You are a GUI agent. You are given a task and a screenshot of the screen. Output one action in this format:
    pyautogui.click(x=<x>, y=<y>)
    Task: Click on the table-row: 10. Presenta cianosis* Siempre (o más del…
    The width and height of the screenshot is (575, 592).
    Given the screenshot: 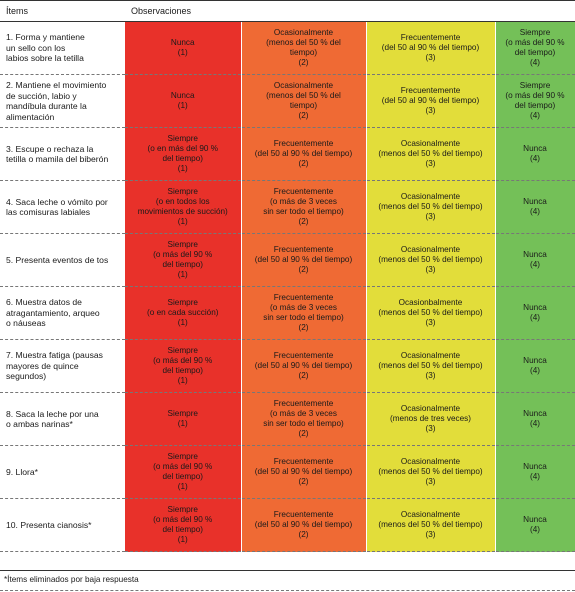 What is the action you would take?
    pyautogui.click(x=287, y=525)
    